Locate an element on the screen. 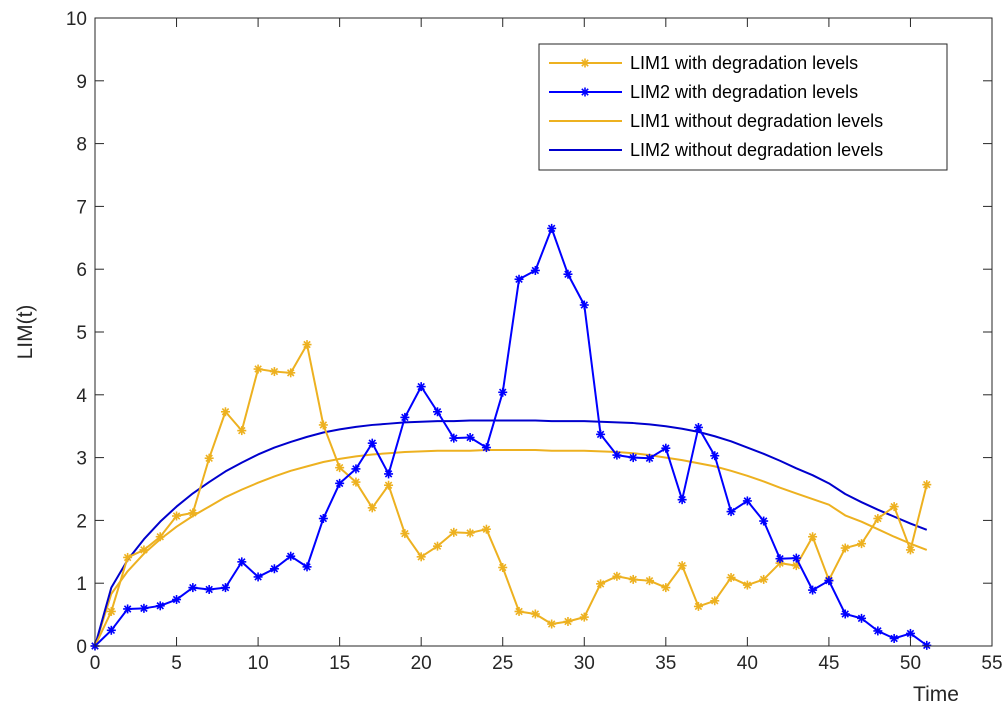 The width and height of the screenshot is (1008, 706). legend-label: LIM2 without degradation levels is located at coordinates (756, 150).